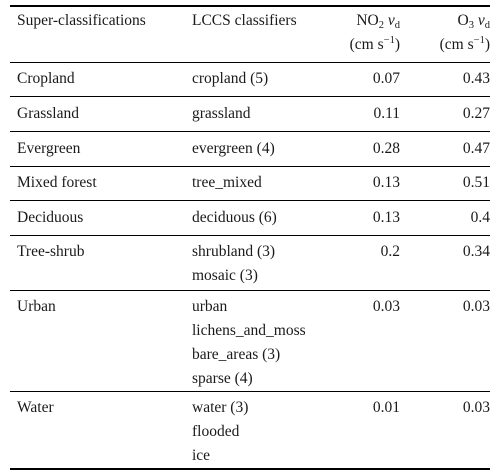 This screenshot has width=500, height=476. Describe the element at coordinates (222, 378) in the screenshot. I see `classifier-item: sparse (4)` at that location.